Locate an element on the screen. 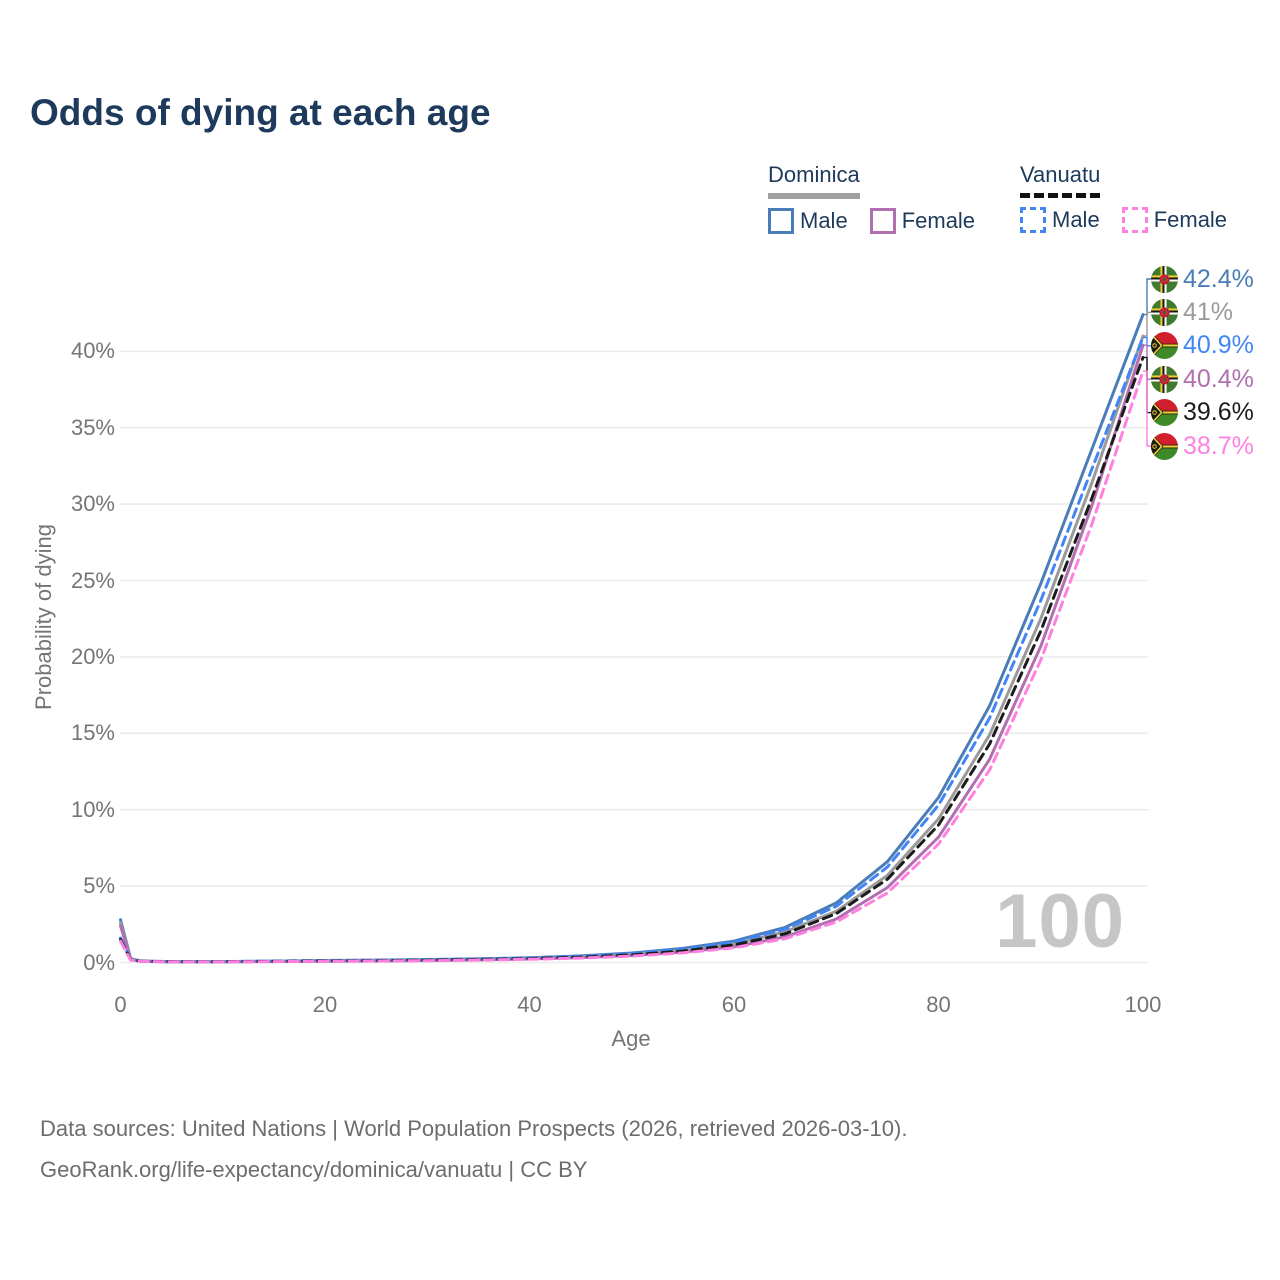 The width and height of the screenshot is (1280, 1280). y-tick-label: 0% is located at coordinates (99, 962).